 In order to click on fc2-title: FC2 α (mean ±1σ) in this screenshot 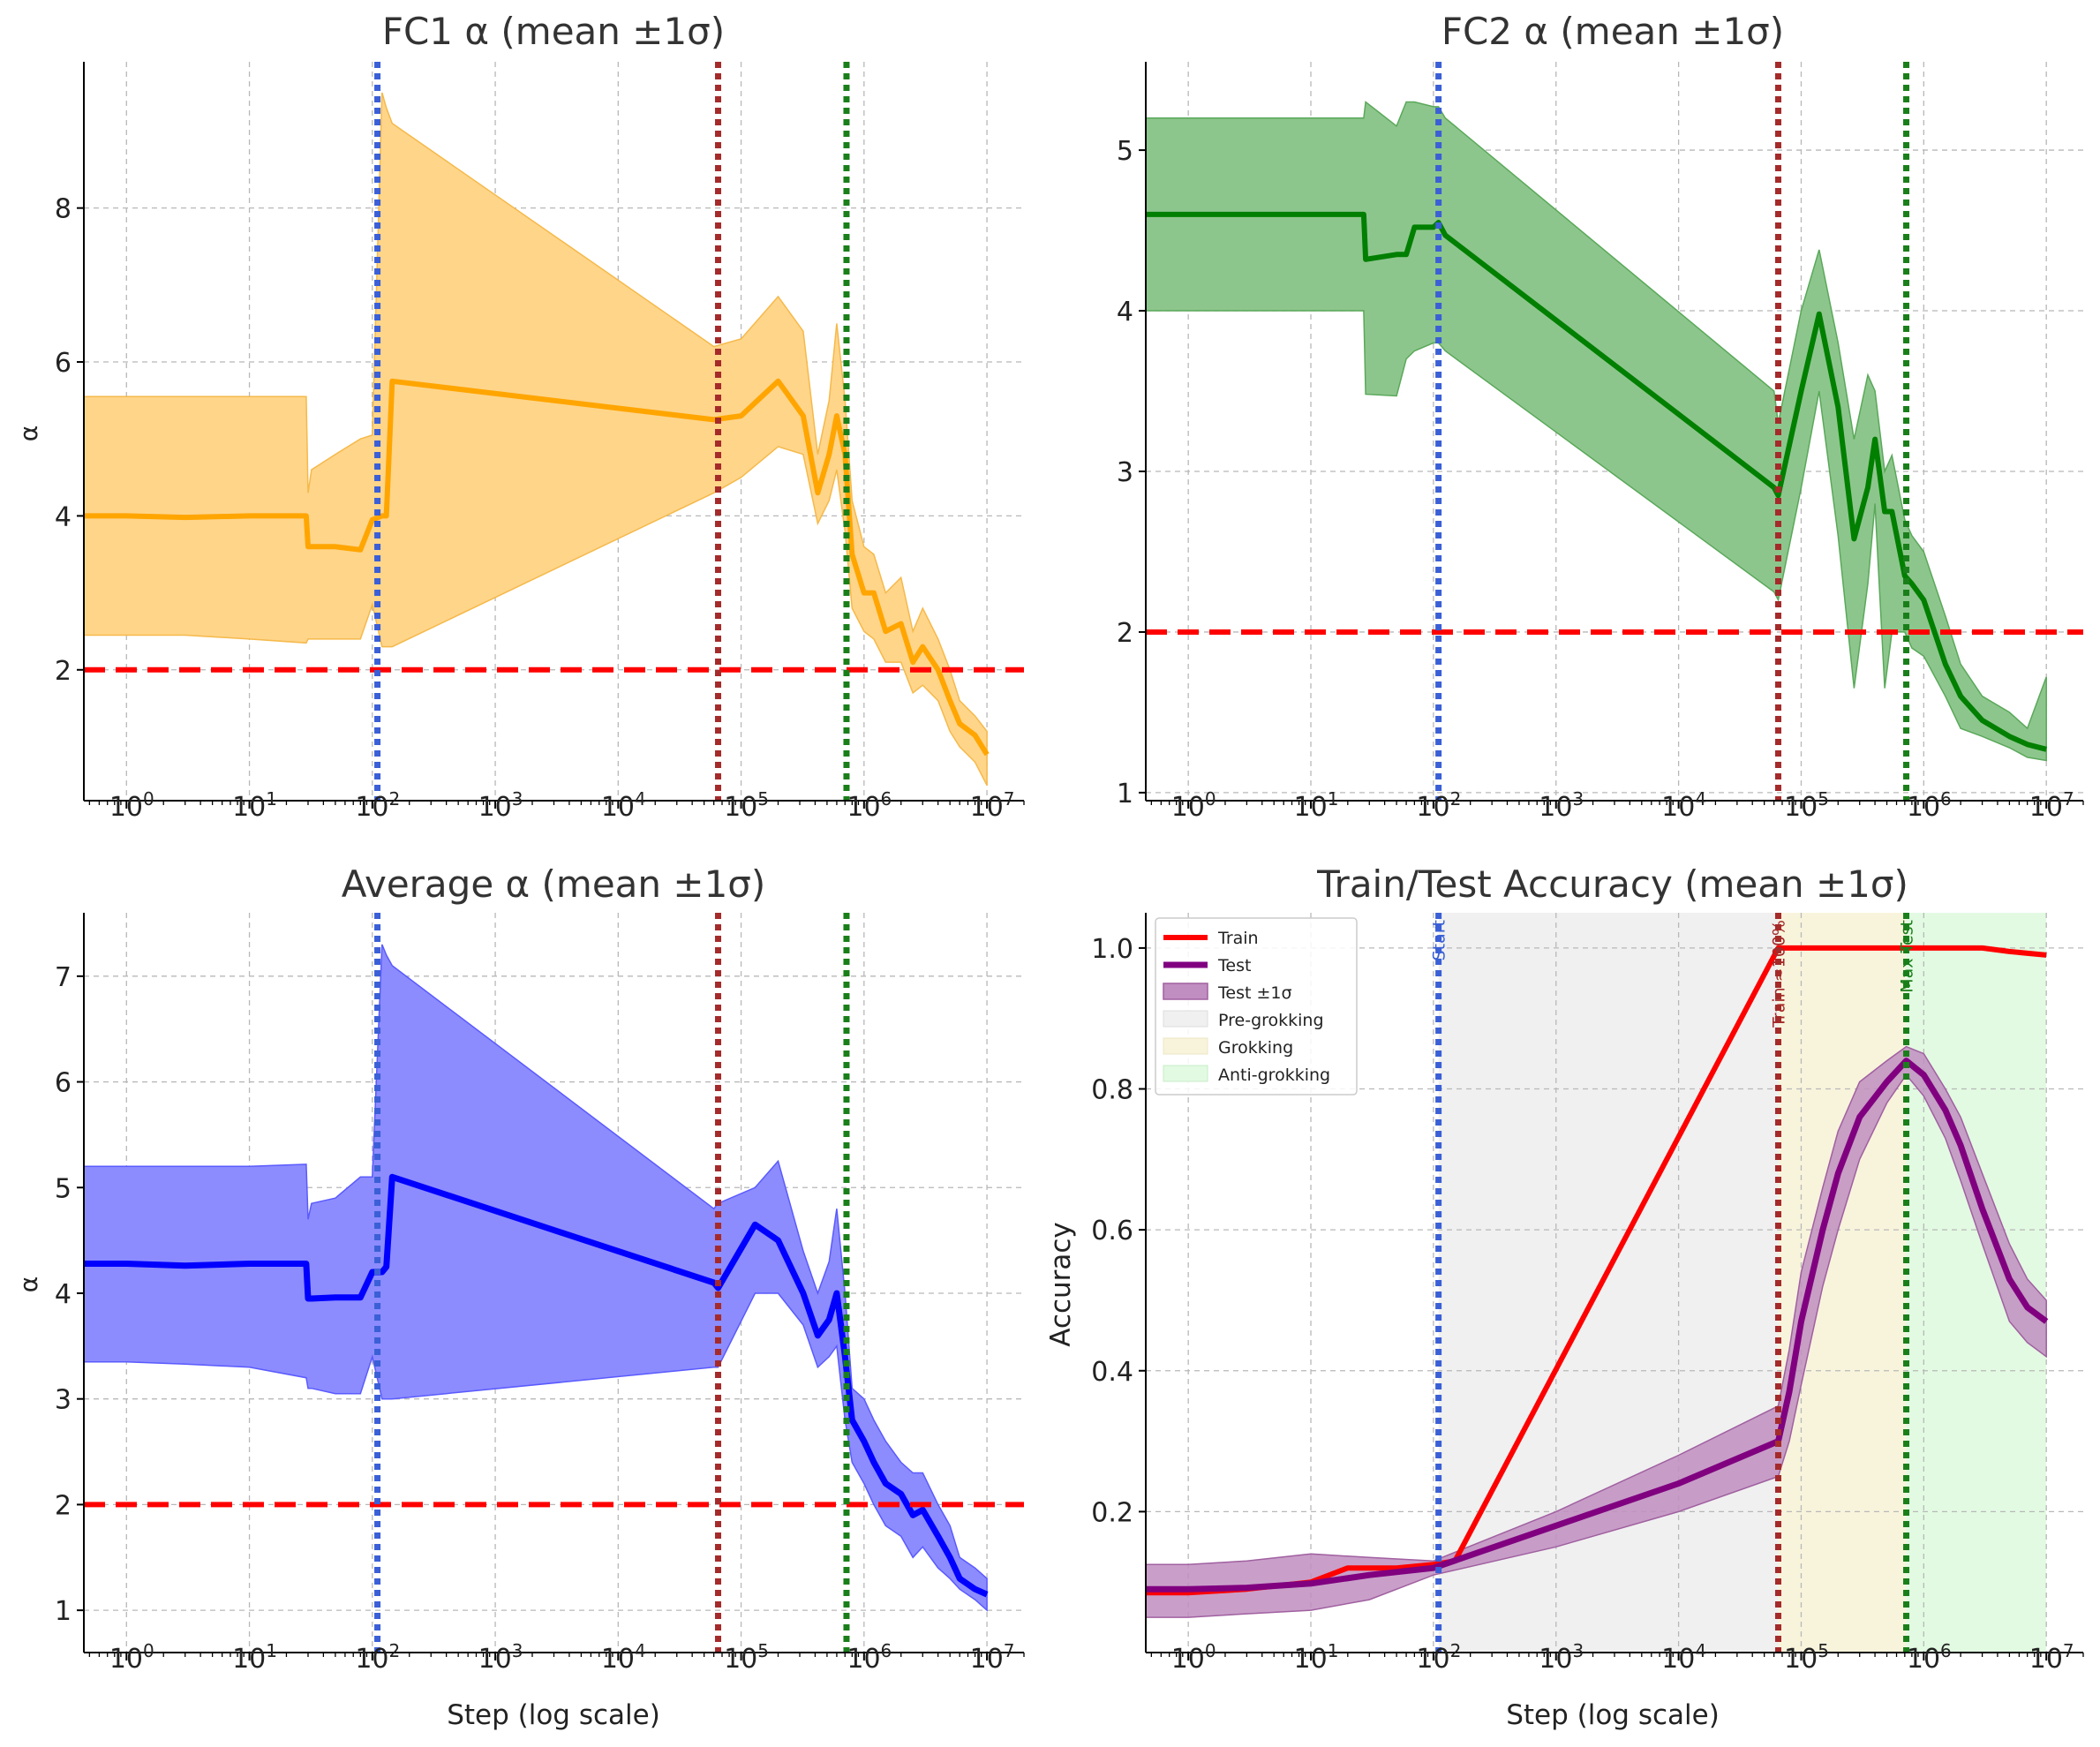, I will do `click(1612, 31)`.